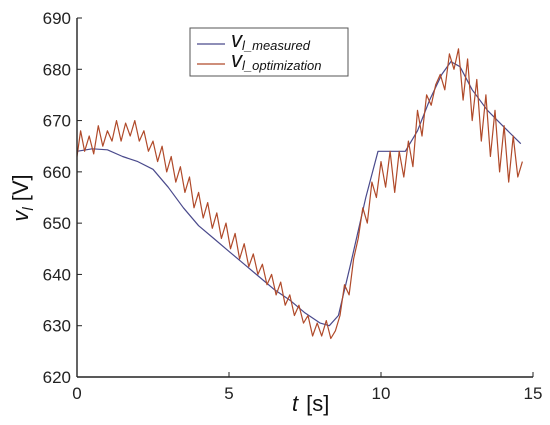 The image size is (550, 425). Describe the element at coordinates (57, 121) in the screenshot. I see `y-tick-label: 670` at that location.